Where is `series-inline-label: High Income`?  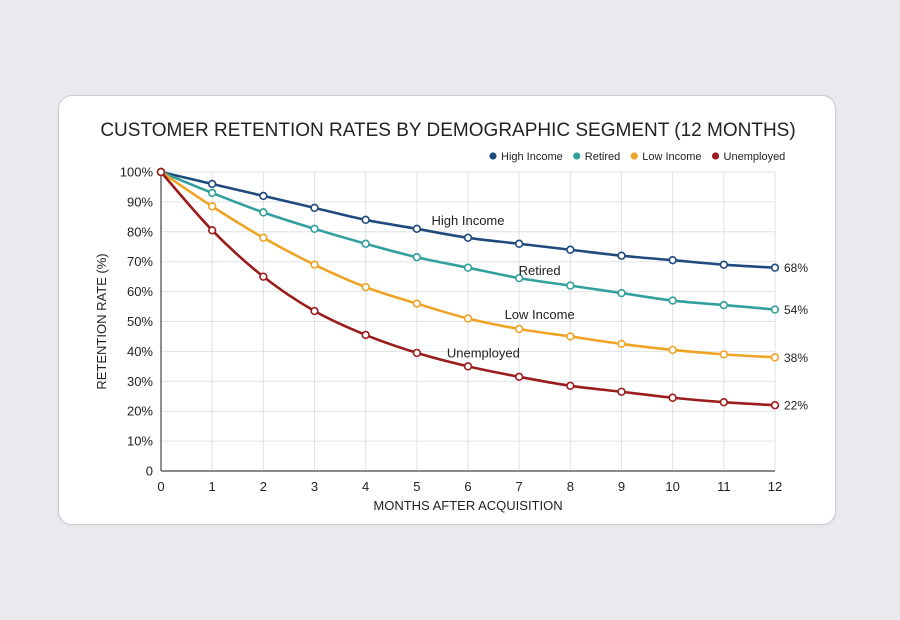 series-inline-label: High Income is located at coordinates (468, 220).